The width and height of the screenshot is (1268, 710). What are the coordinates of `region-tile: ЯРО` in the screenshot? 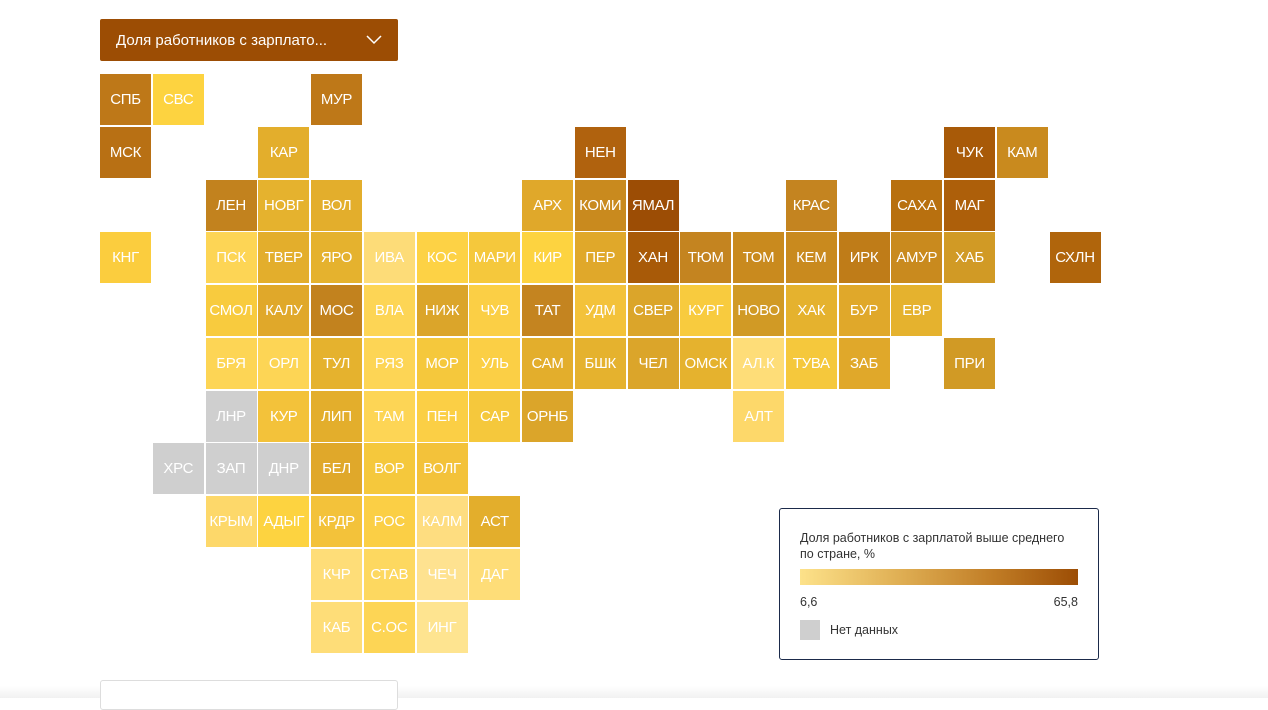 It's located at (336, 258).